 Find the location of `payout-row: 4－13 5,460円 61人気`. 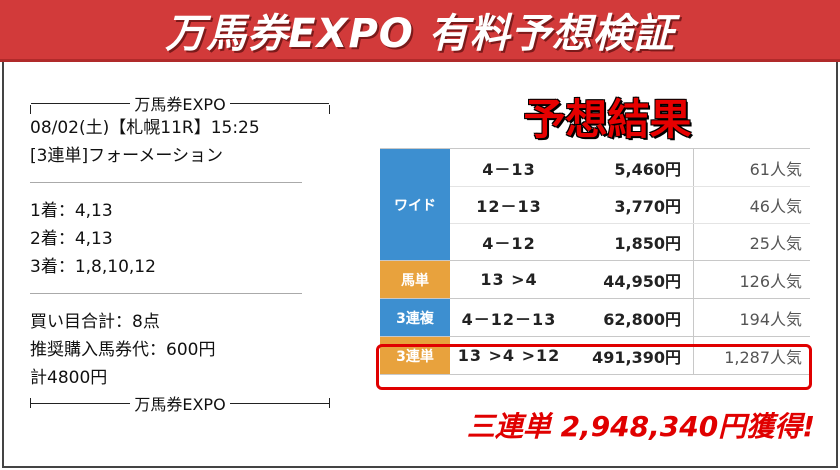

payout-row: 4－13 5,460円 61人気 is located at coordinates (630, 167).